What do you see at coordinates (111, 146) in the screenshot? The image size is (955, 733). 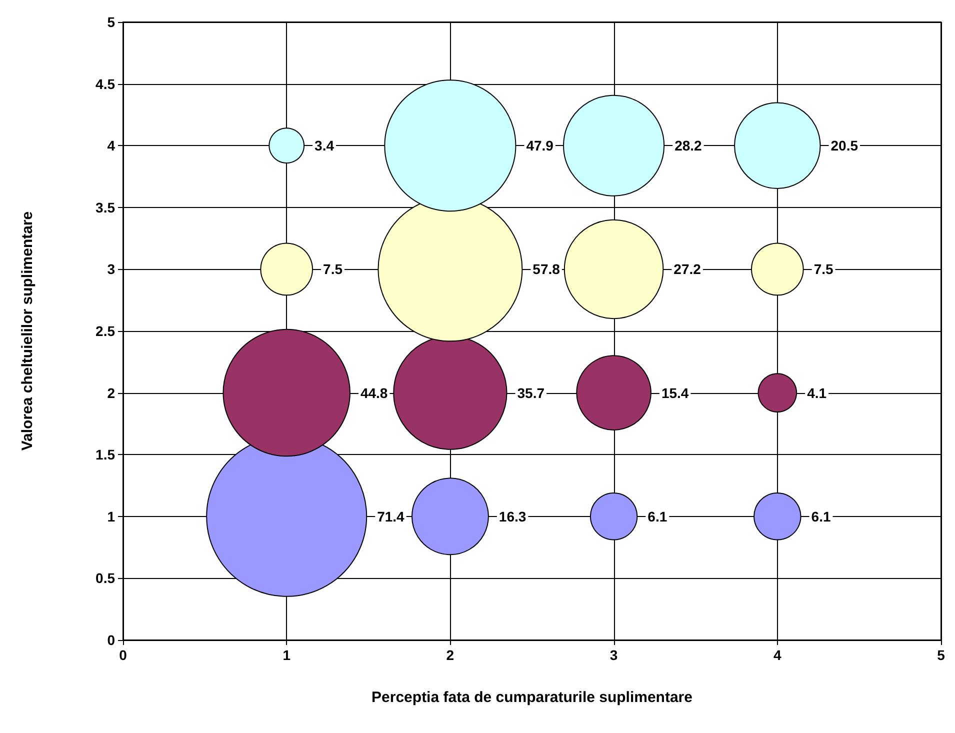 I see `y-tick-label: 4` at bounding box center [111, 146].